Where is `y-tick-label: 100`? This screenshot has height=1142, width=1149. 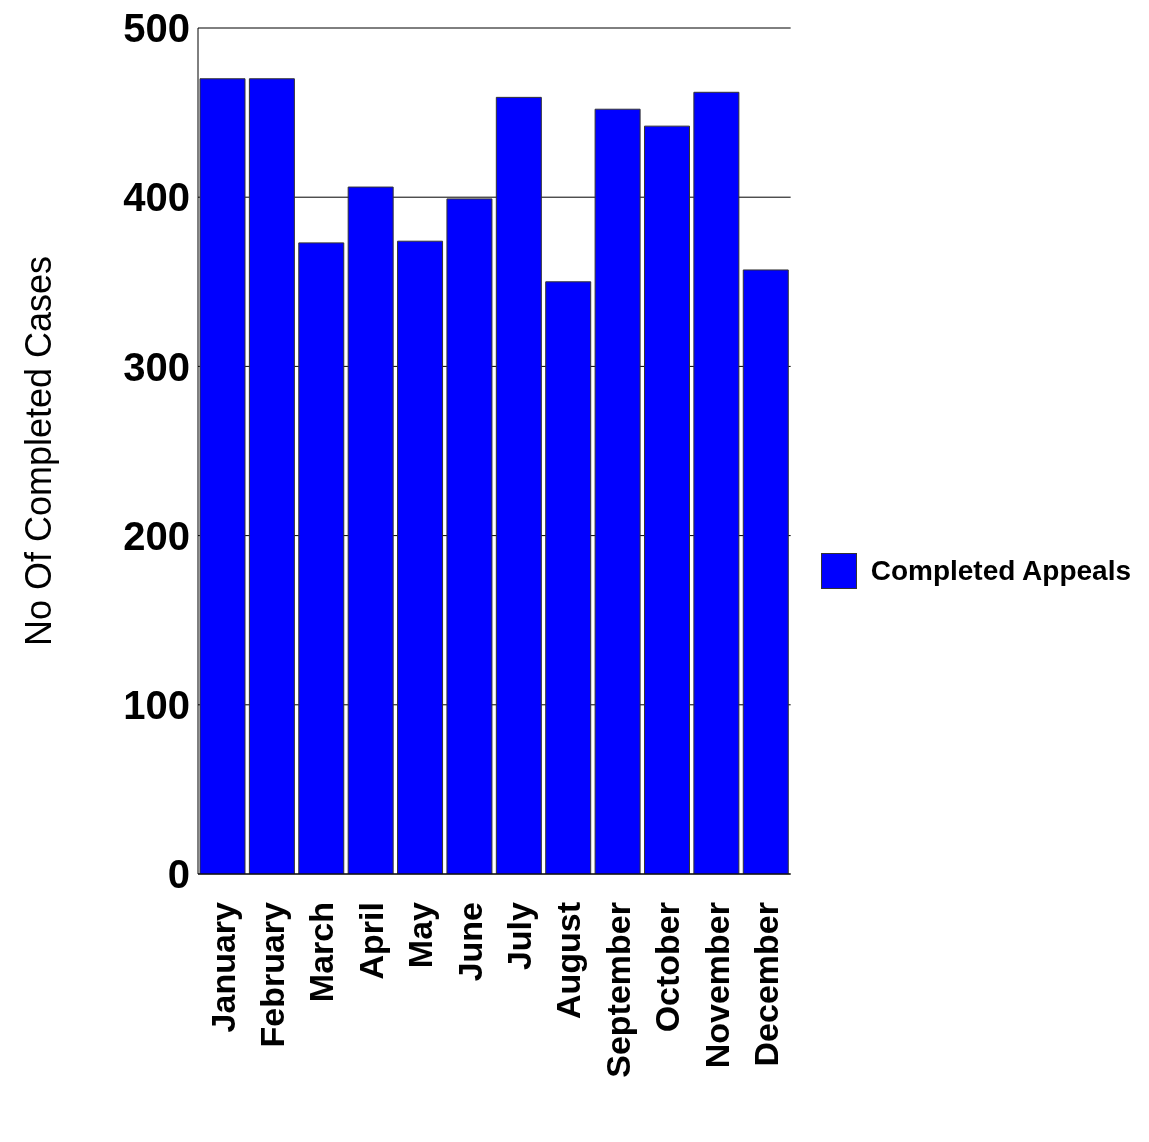 y-tick-label: 100 is located at coordinates (156, 705).